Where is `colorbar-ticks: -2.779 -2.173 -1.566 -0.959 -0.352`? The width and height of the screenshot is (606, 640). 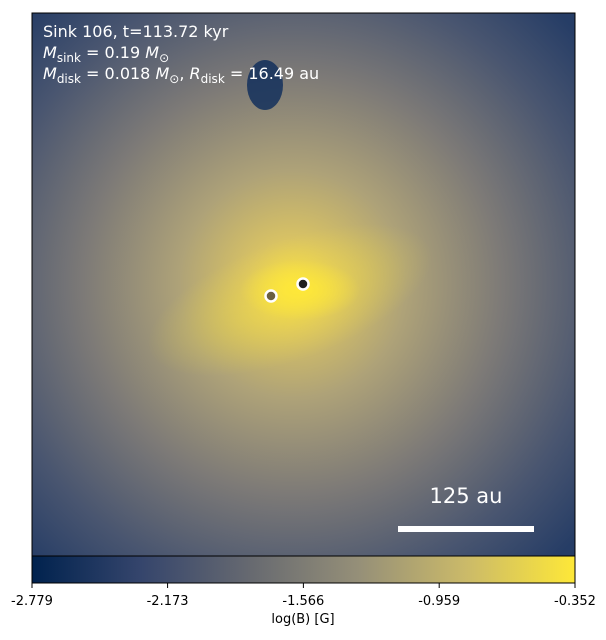
colorbar-ticks: -2.779 -2.173 -1.566 -0.959 -0.352 is located at coordinates (303, 596).